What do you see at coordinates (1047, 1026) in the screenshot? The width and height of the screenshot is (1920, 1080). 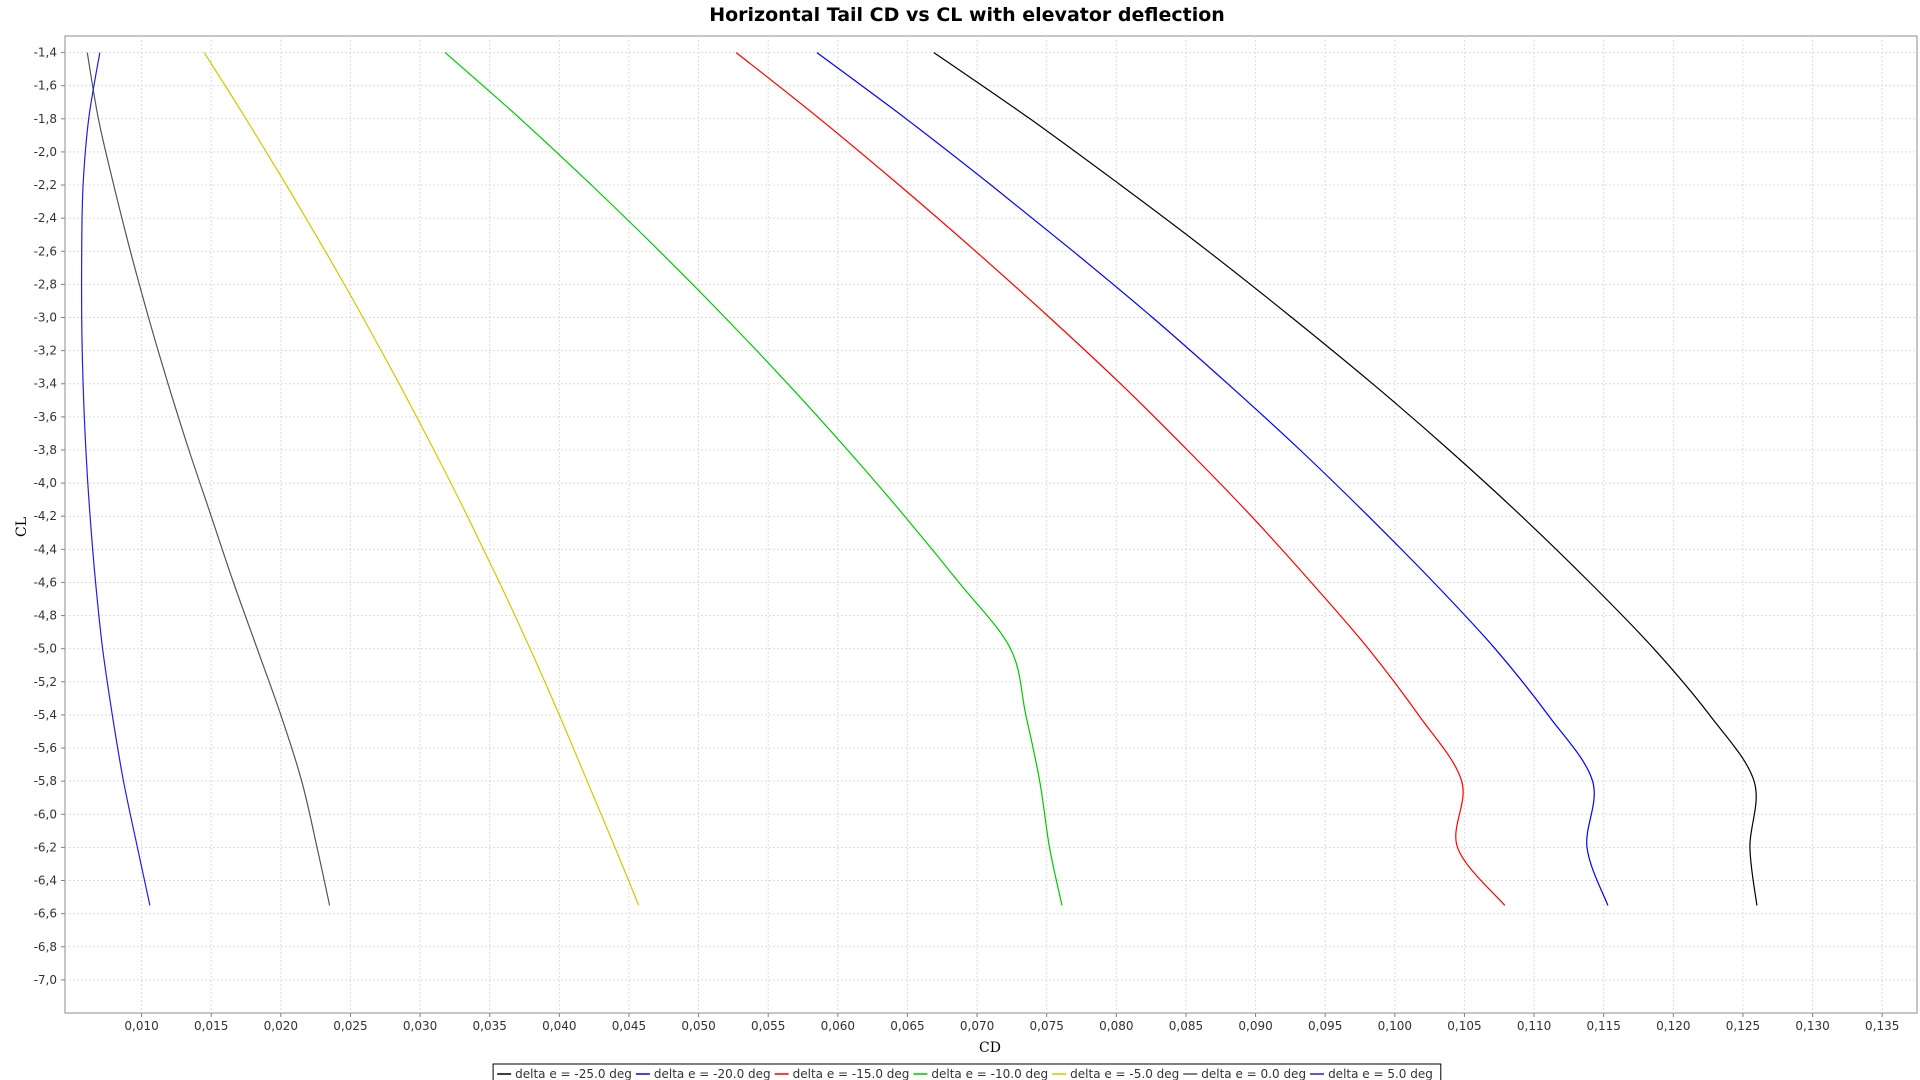 I see `x-tick-label: 0,075` at bounding box center [1047, 1026].